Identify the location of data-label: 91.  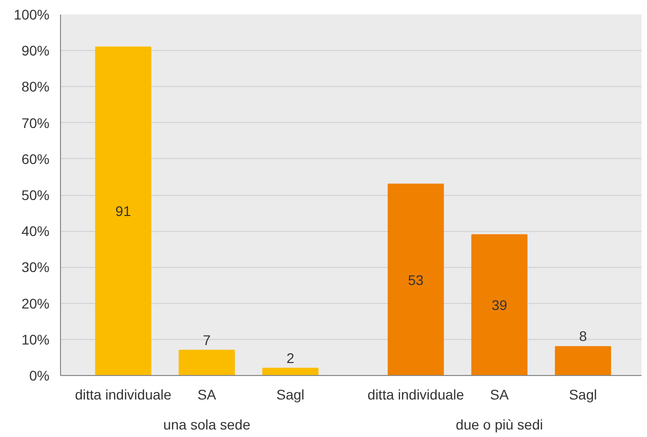
(123, 211).